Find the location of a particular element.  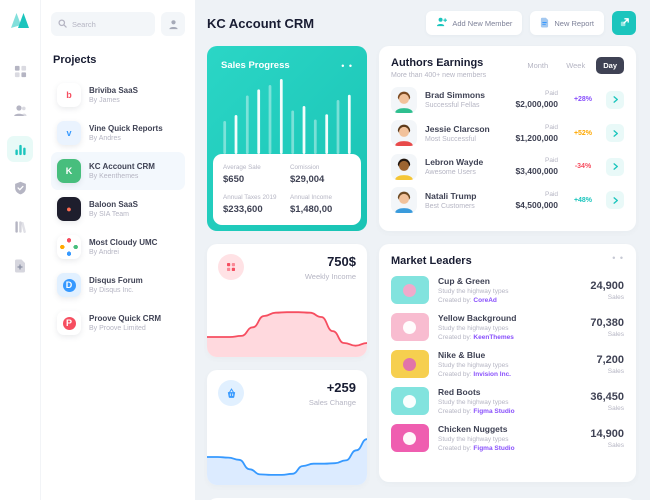

project-icon: D is located at coordinates (69, 285).